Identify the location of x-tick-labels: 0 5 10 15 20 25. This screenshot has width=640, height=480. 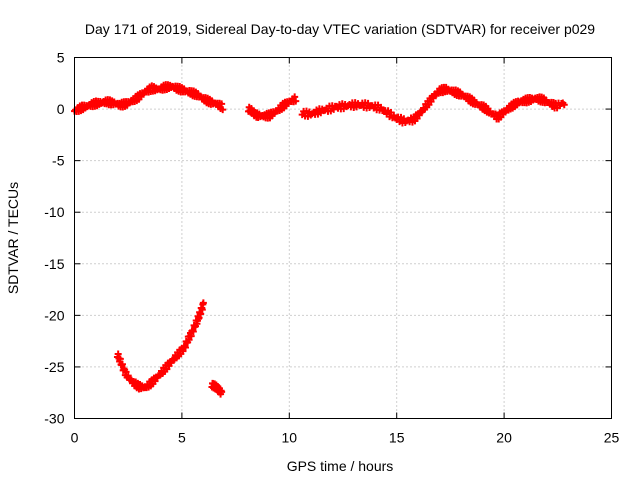
(345, 438).